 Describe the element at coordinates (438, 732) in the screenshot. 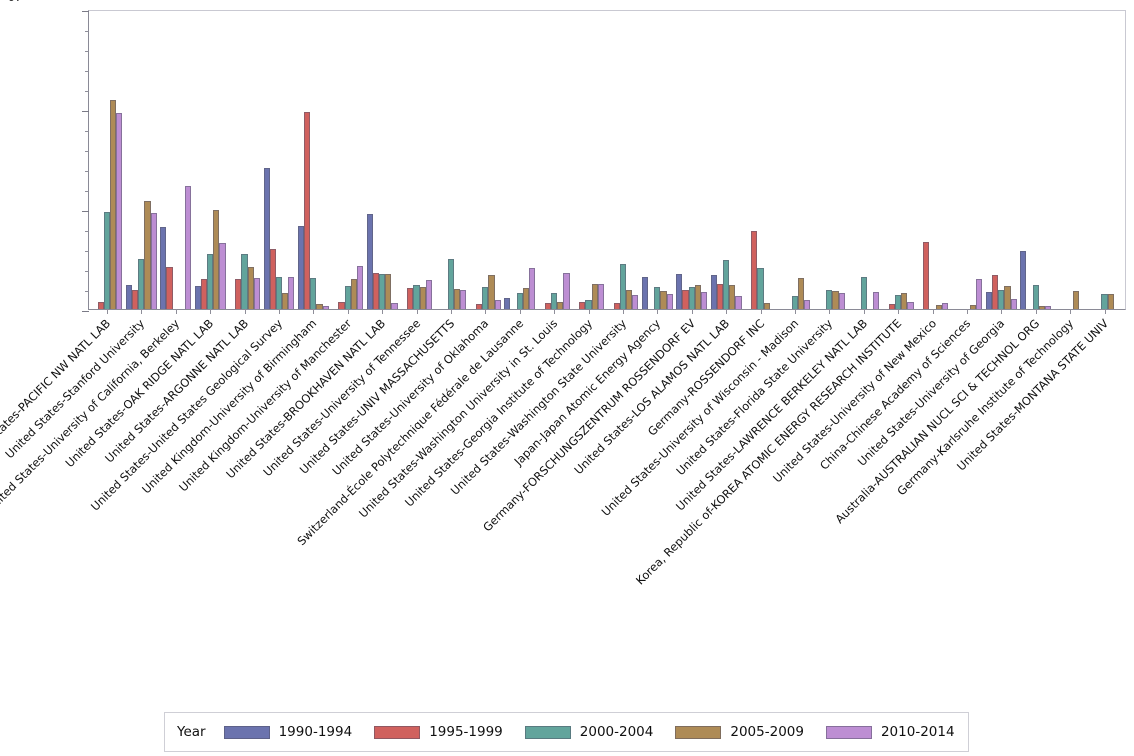

I see `legend-item: 1995-1999` at that location.